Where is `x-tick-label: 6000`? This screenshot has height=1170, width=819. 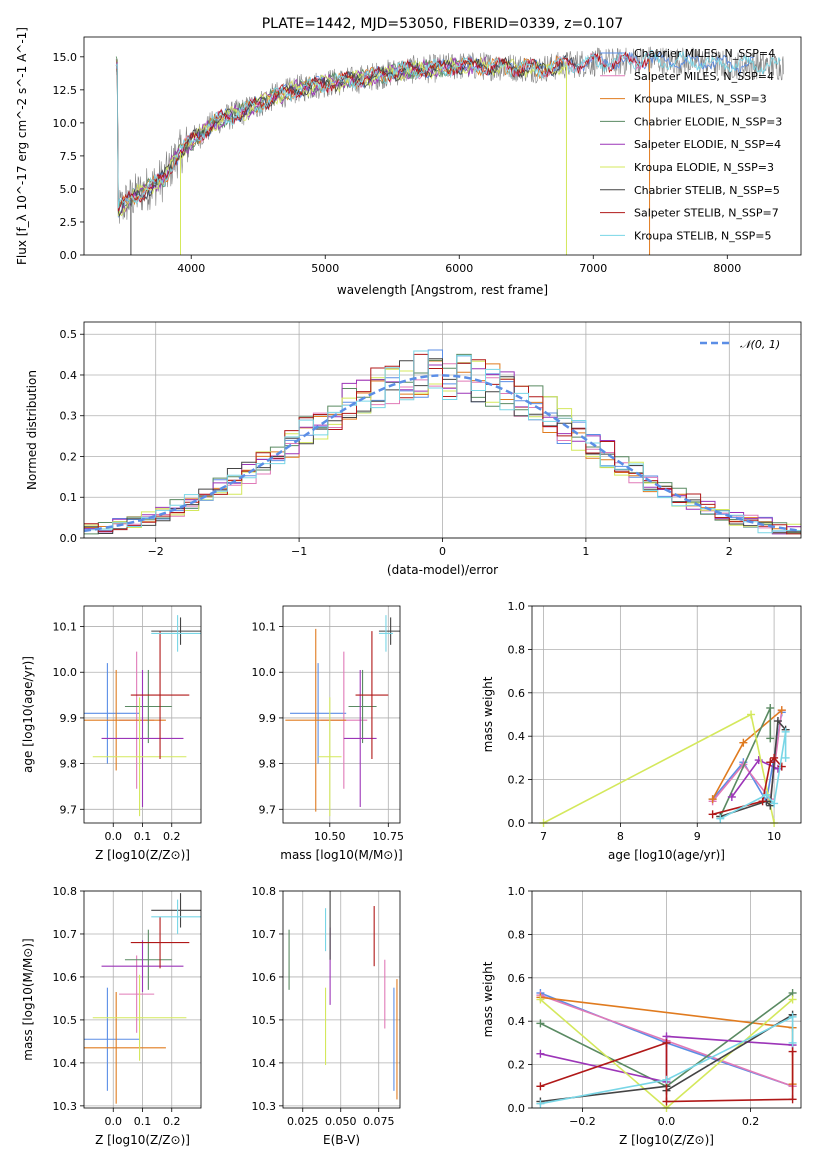
x-tick-label: 6000 is located at coordinates (459, 268).